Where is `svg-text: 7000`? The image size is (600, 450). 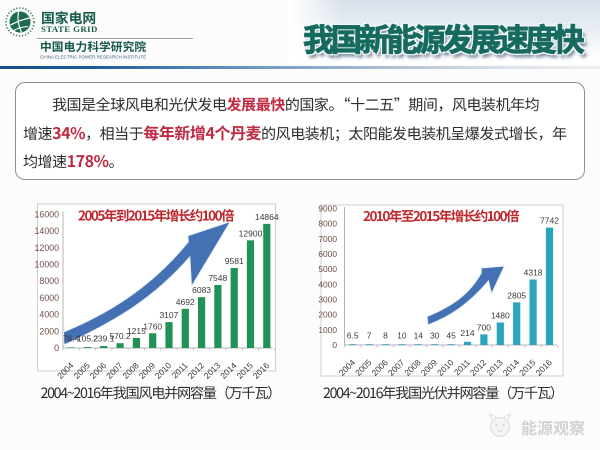
svg-text: 7000 is located at coordinates (327, 239).